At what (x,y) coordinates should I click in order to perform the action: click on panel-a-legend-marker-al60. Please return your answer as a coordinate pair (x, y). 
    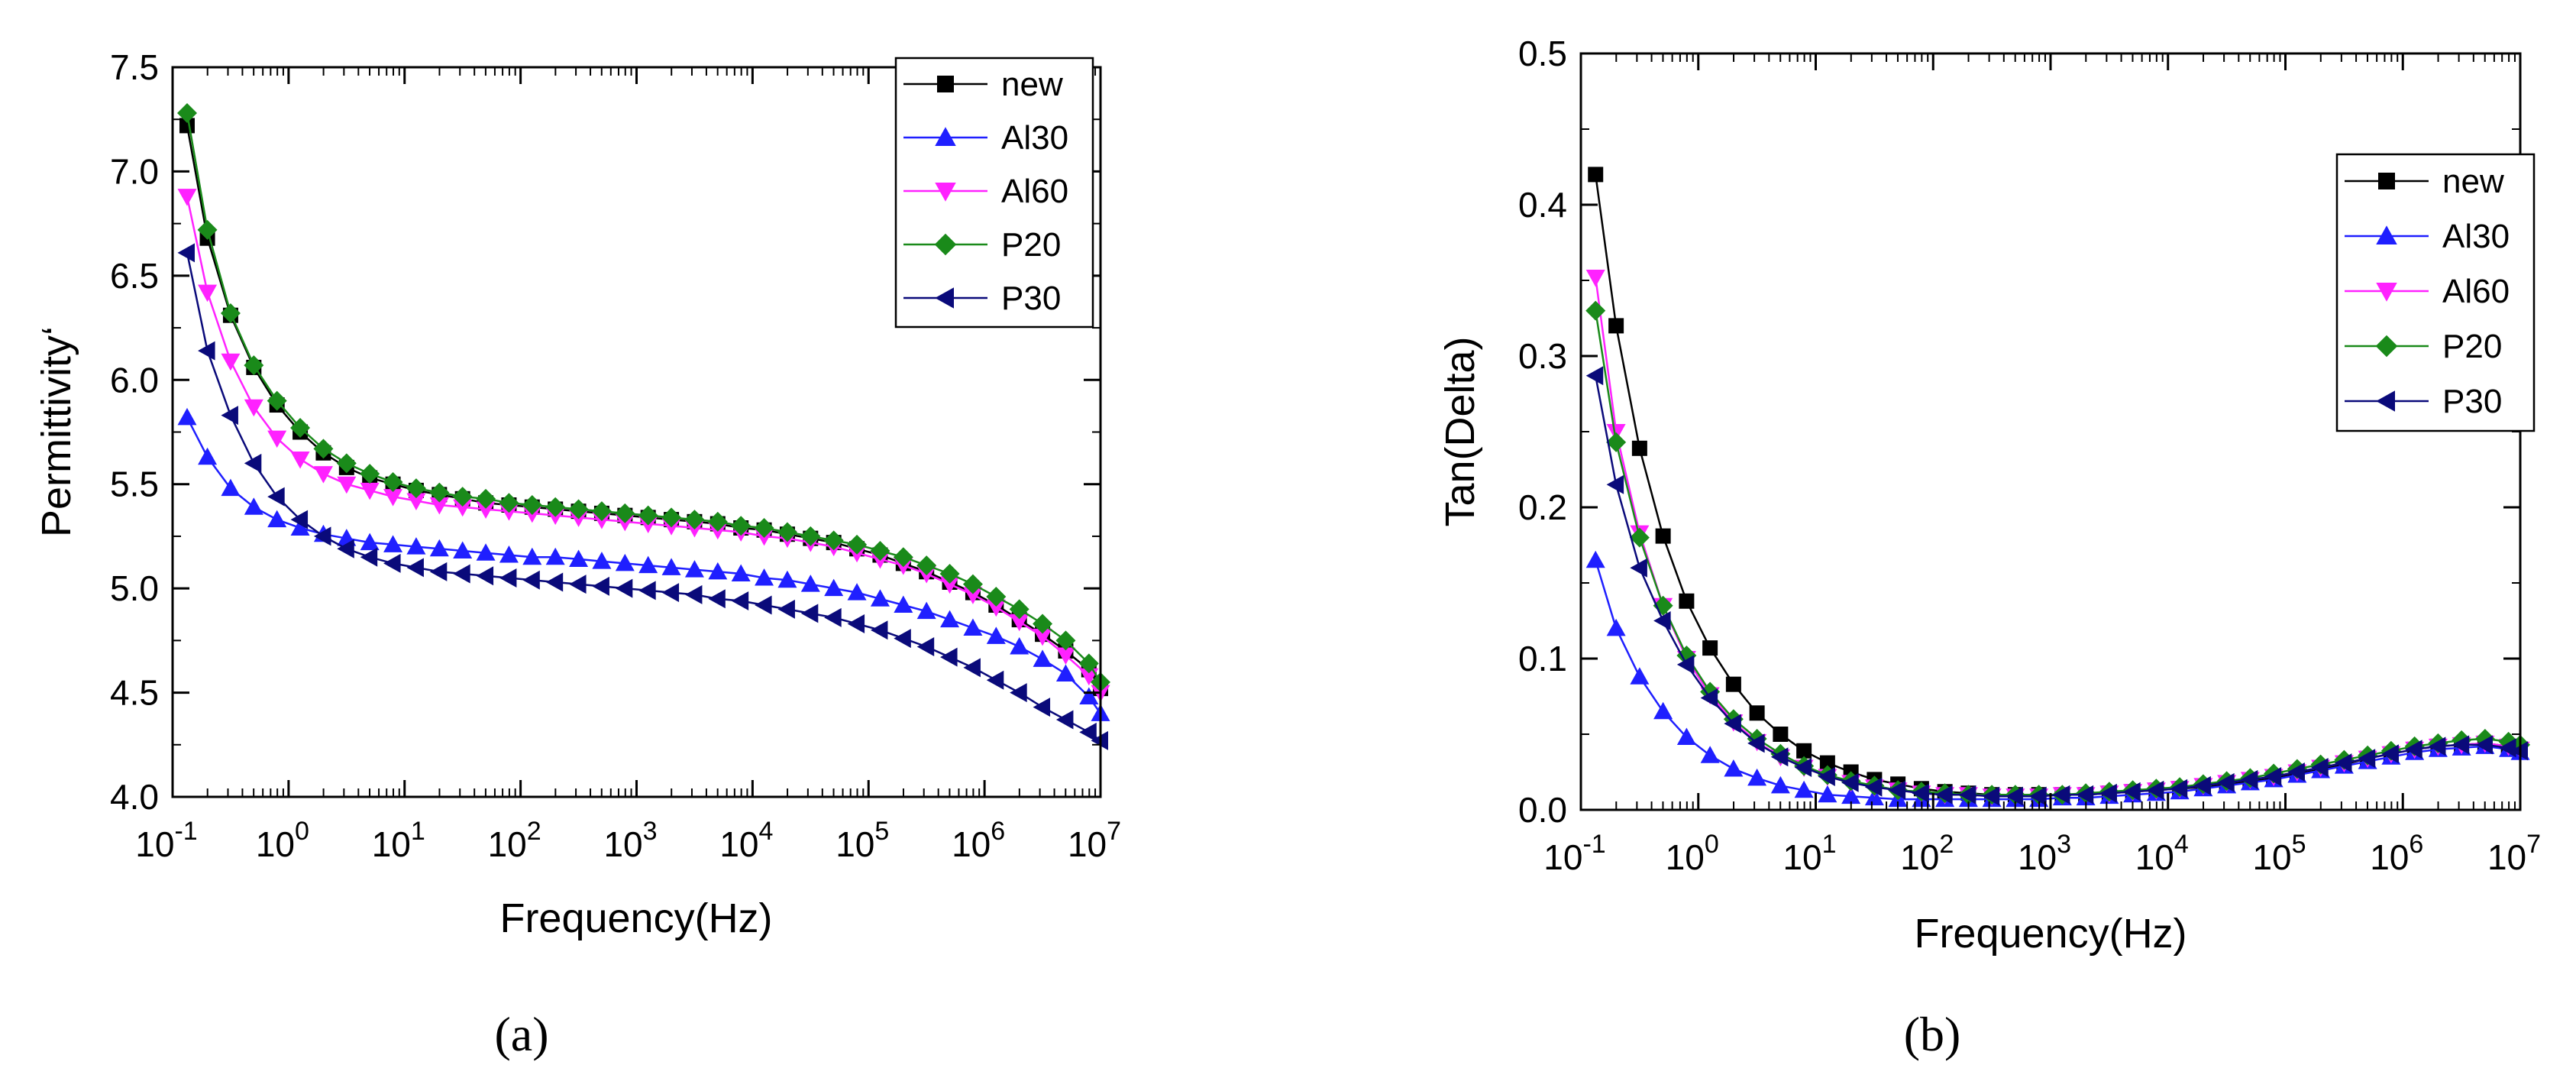
    Looking at the image, I should click on (945, 192).